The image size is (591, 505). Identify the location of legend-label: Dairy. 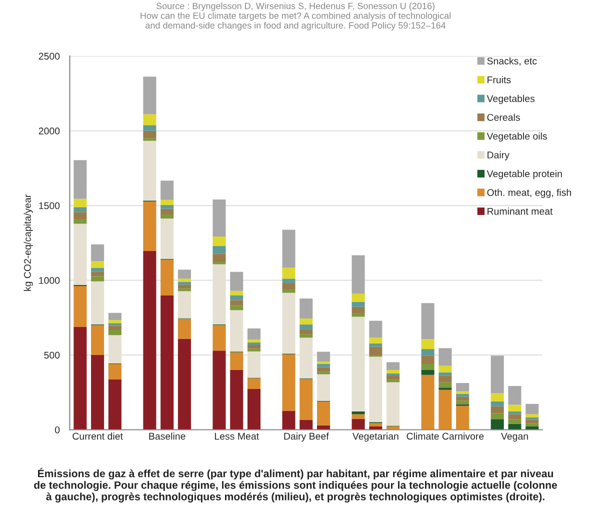
(499, 155).